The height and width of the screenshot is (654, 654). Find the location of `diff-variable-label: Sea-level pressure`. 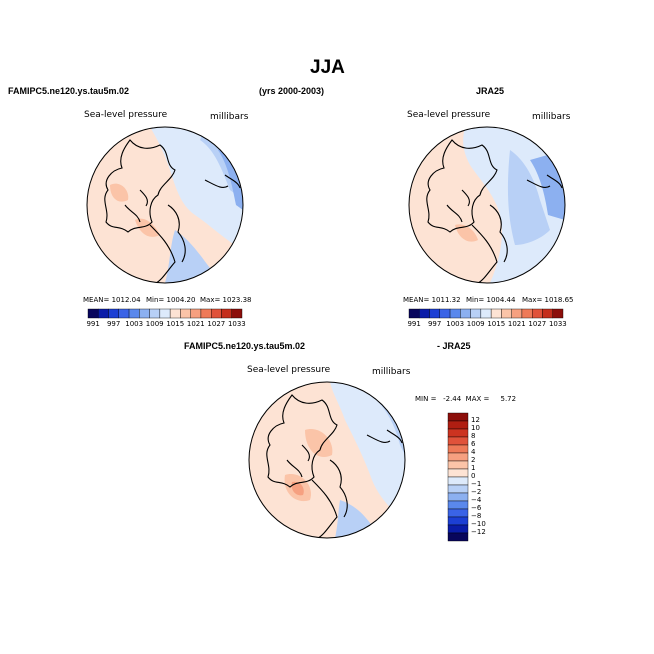

diff-variable-label: Sea-level pressure is located at coordinates (289, 370).